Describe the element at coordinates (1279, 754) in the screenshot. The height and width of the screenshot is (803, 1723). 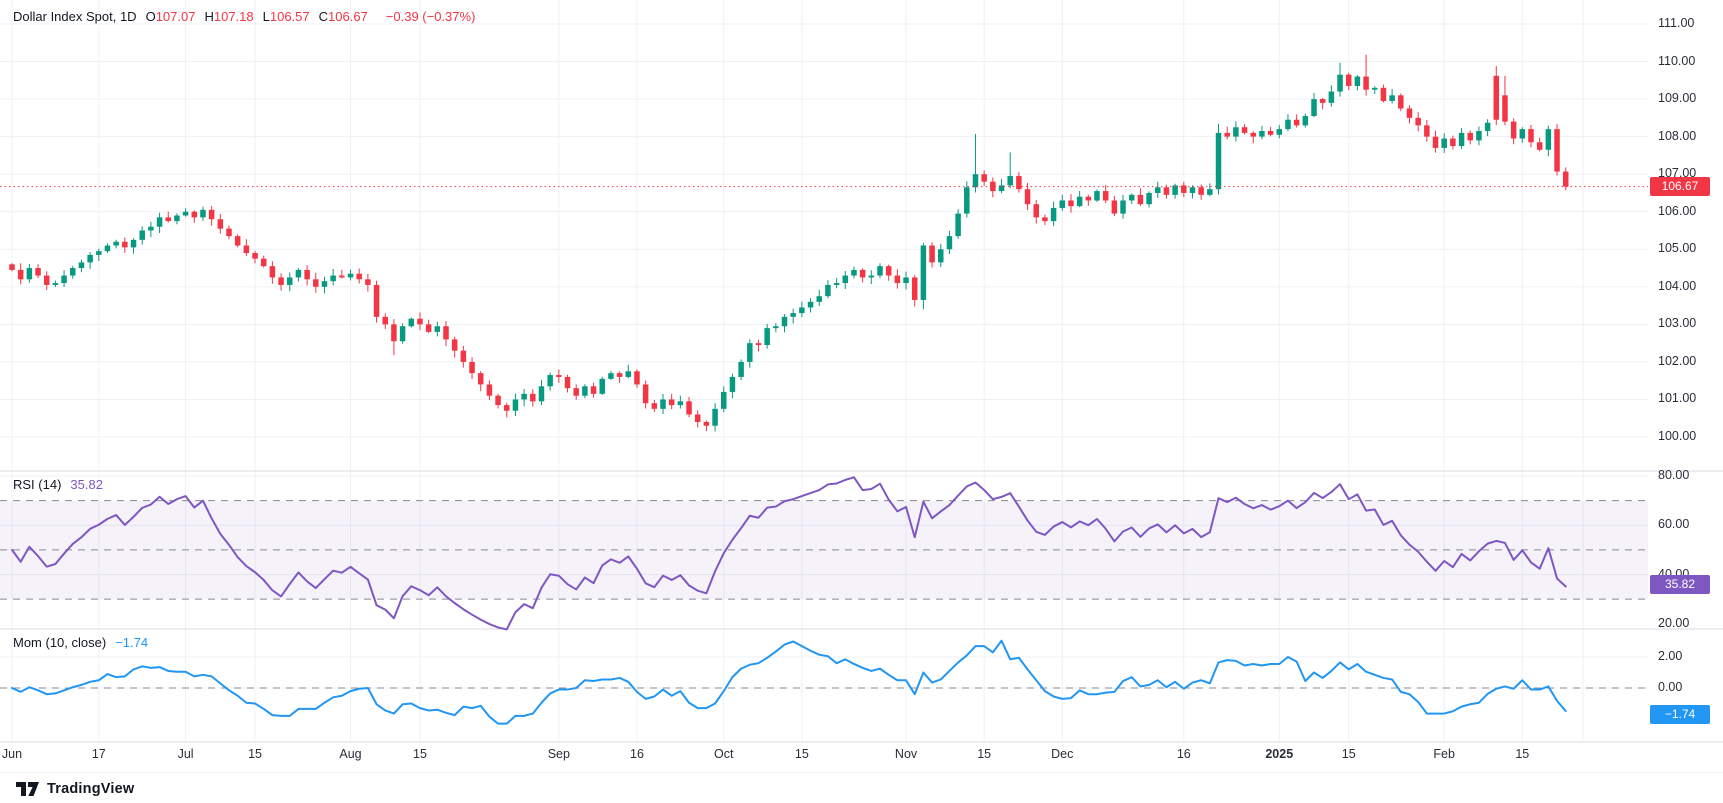
I see `time-axis-label: 2025` at that location.